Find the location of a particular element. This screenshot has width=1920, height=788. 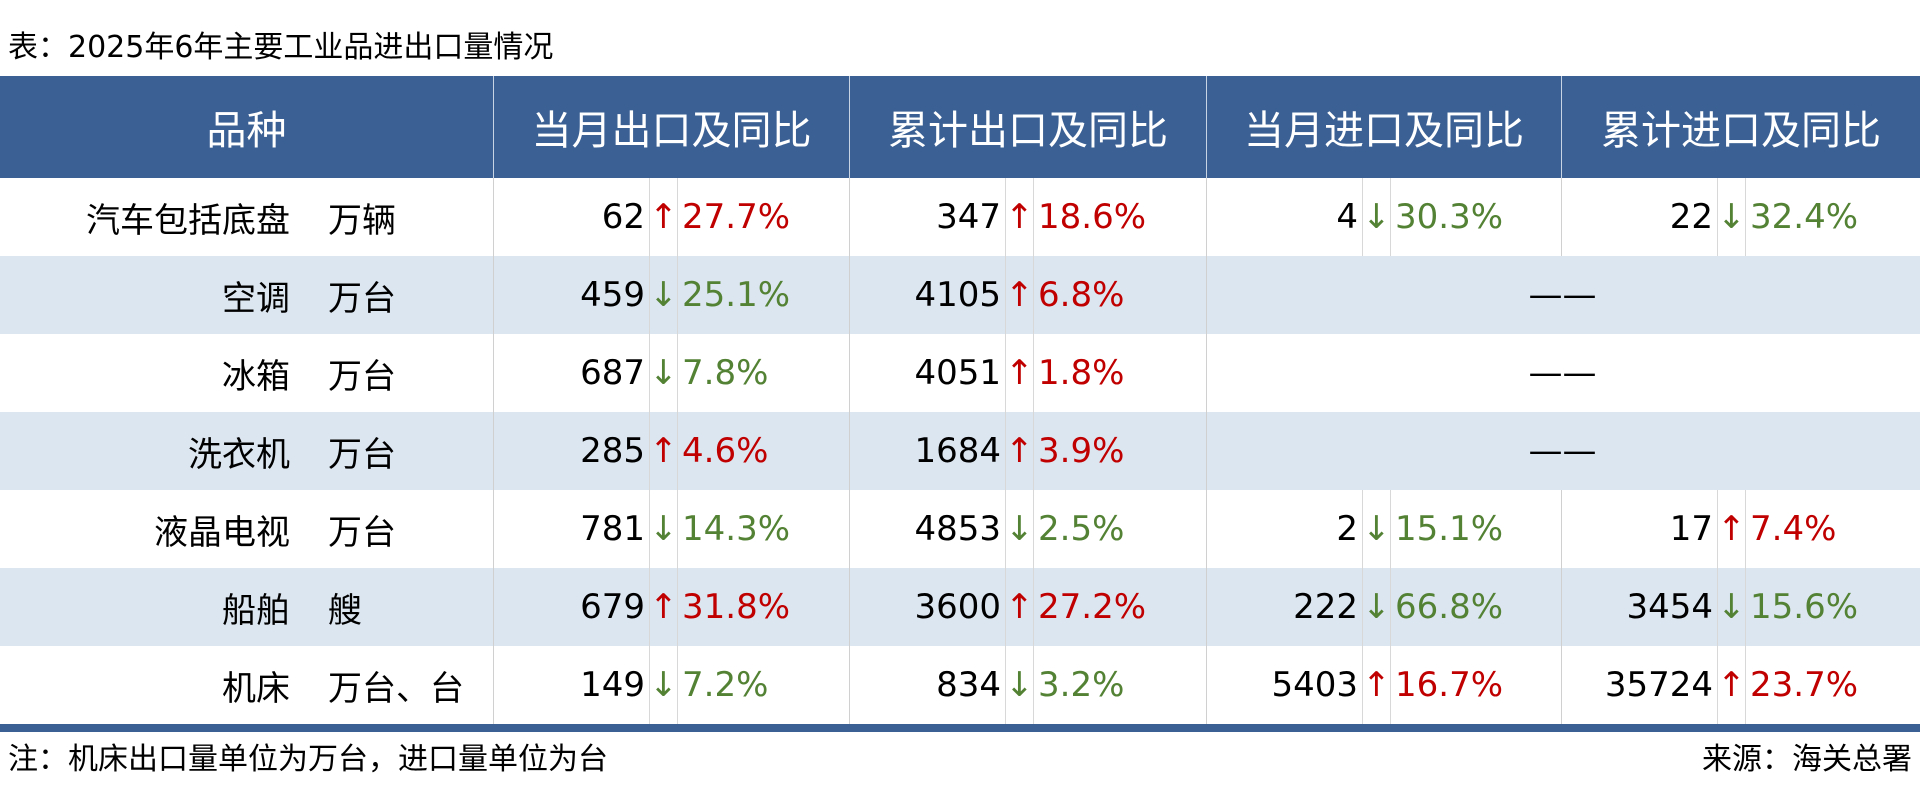

yoy-change: 31.8% is located at coordinates (736, 607).